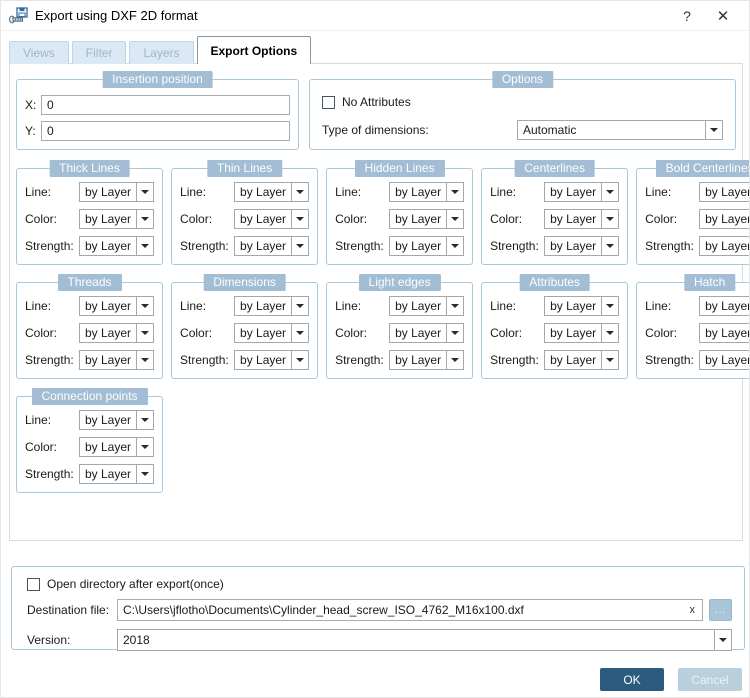 This screenshot has height=698, width=750. Describe the element at coordinates (620, 130) in the screenshot. I see `type-of-dimensions-select: Automatic` at that location.